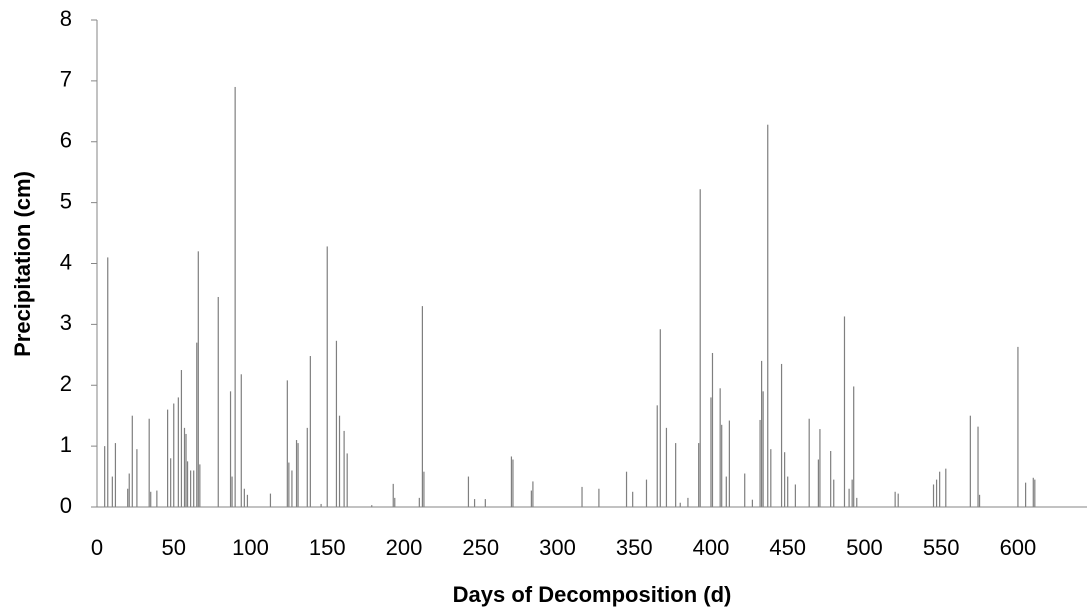 The image size is (1088, 613). What do you see at coordinates (787, 547) in the screenshot?
I see `x-tick-label: 450` at bounding box center [787, 547].